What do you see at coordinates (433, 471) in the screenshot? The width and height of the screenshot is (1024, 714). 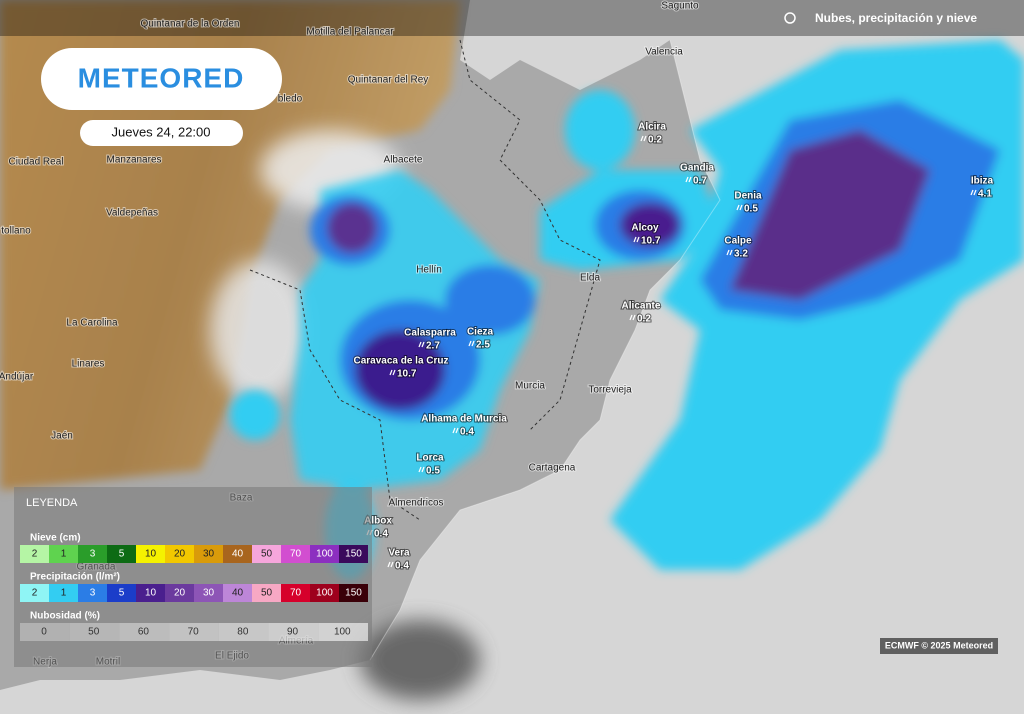 I see `precip-value: 0.5` at bounding box center [433, 471].